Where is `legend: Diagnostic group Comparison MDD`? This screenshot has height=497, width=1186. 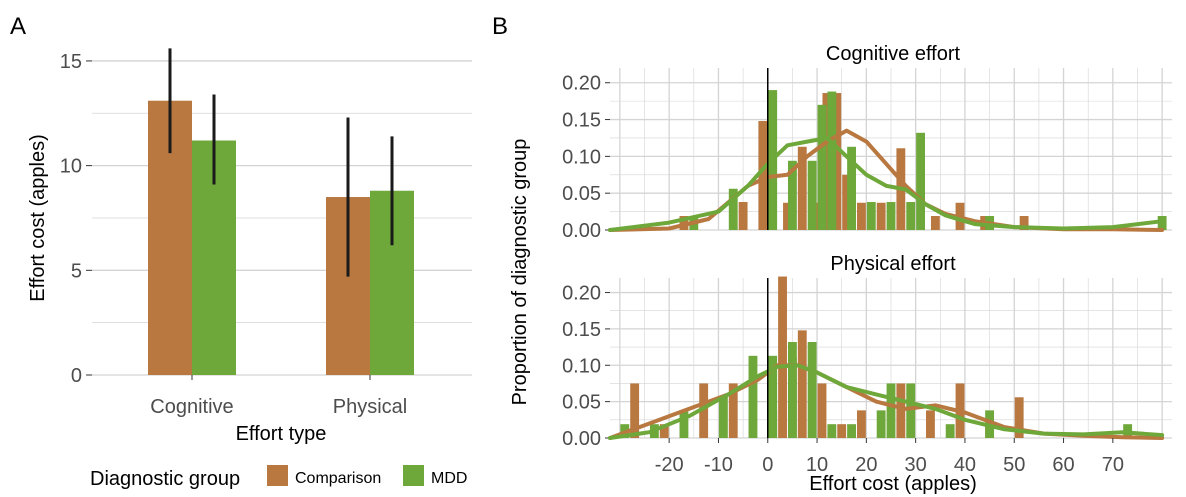 legend: Diagnostic group Comparison MDD is located at coordinates (278, 477).